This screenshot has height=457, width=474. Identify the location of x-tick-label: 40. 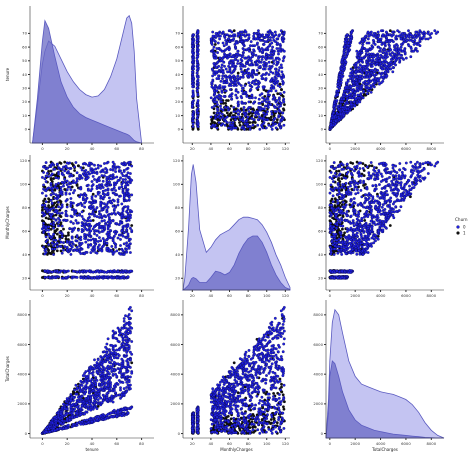
(92, 148).